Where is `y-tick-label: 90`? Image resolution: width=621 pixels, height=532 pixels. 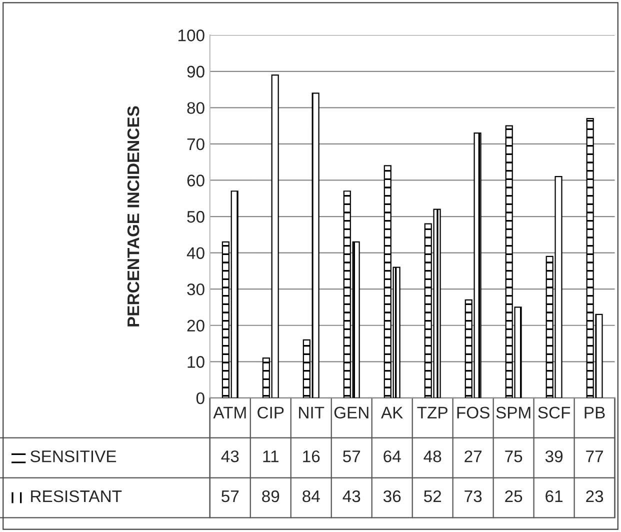
y-tick-label: 90 is located at coordinates (195, 72).